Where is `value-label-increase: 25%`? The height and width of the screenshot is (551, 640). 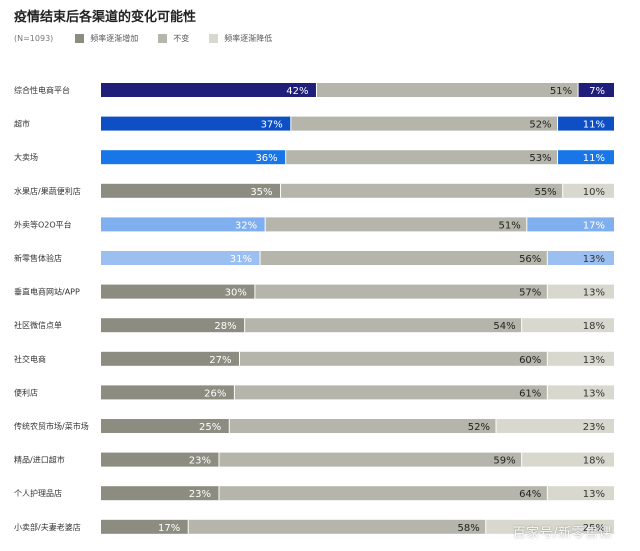 value-label-increase: 25% is located at coordinates (210, 427).